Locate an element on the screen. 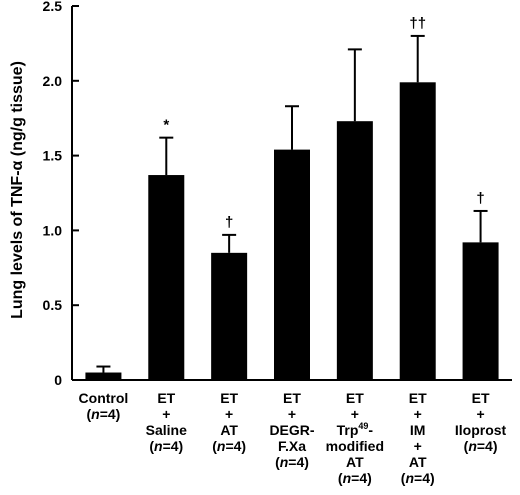 Image resolution: width=520 pixels, height=495 pixels. significance-mark: †† is located at coordinates (417, 23).